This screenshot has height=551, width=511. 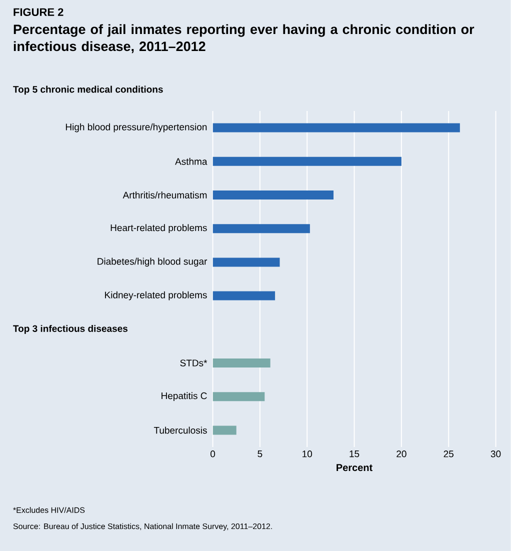 I want to click on x-tick-label: 30, so click(x=495, y=454).